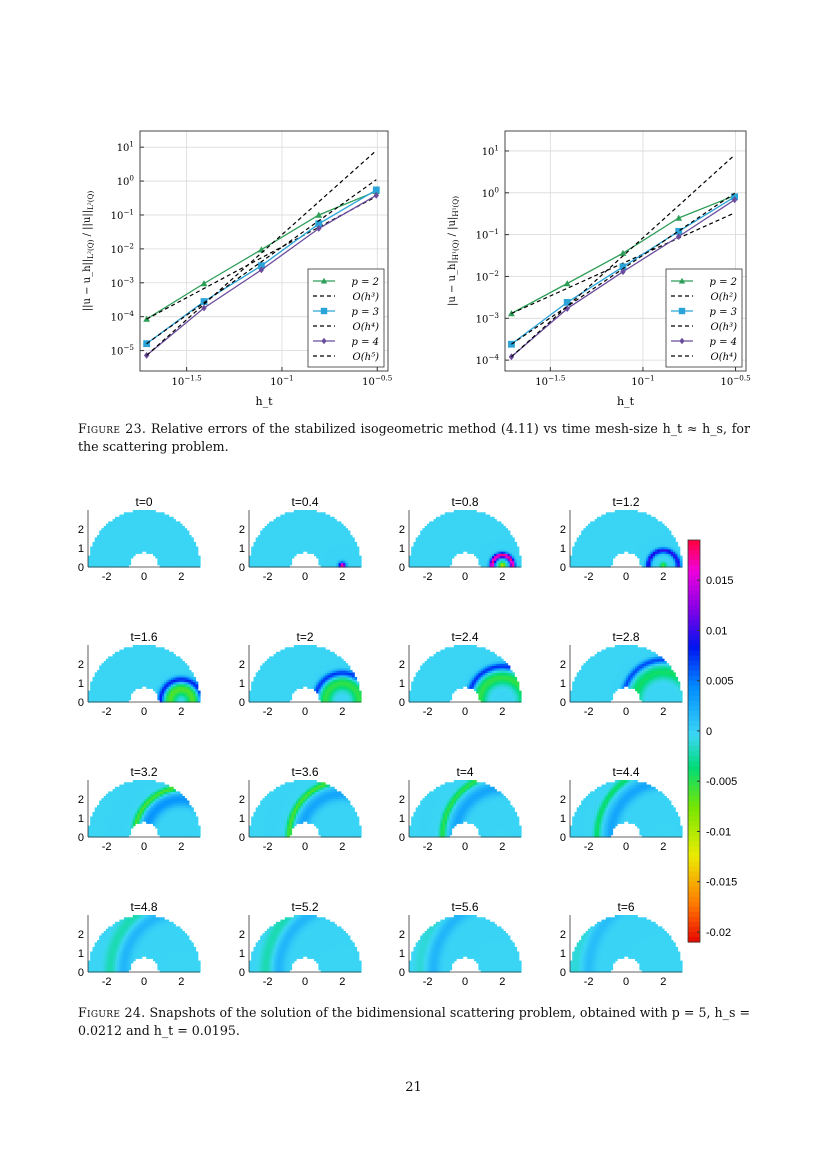  What do you see at coordinates (625, 251) in the screenshot?
I see `plot-frame` at bounding box center [625, 251].